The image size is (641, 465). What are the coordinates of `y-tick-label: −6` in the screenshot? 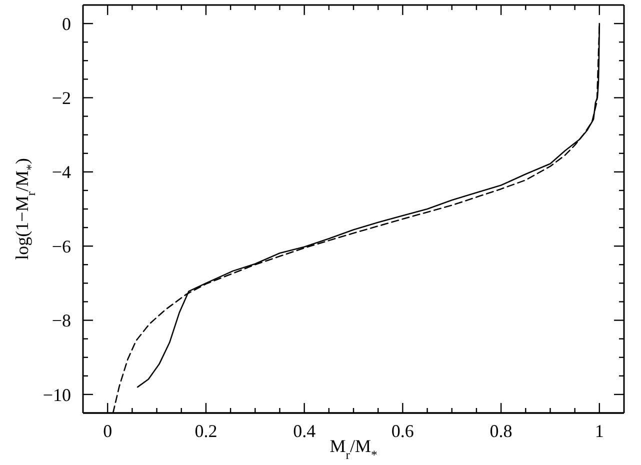 It's located at (61, 246).